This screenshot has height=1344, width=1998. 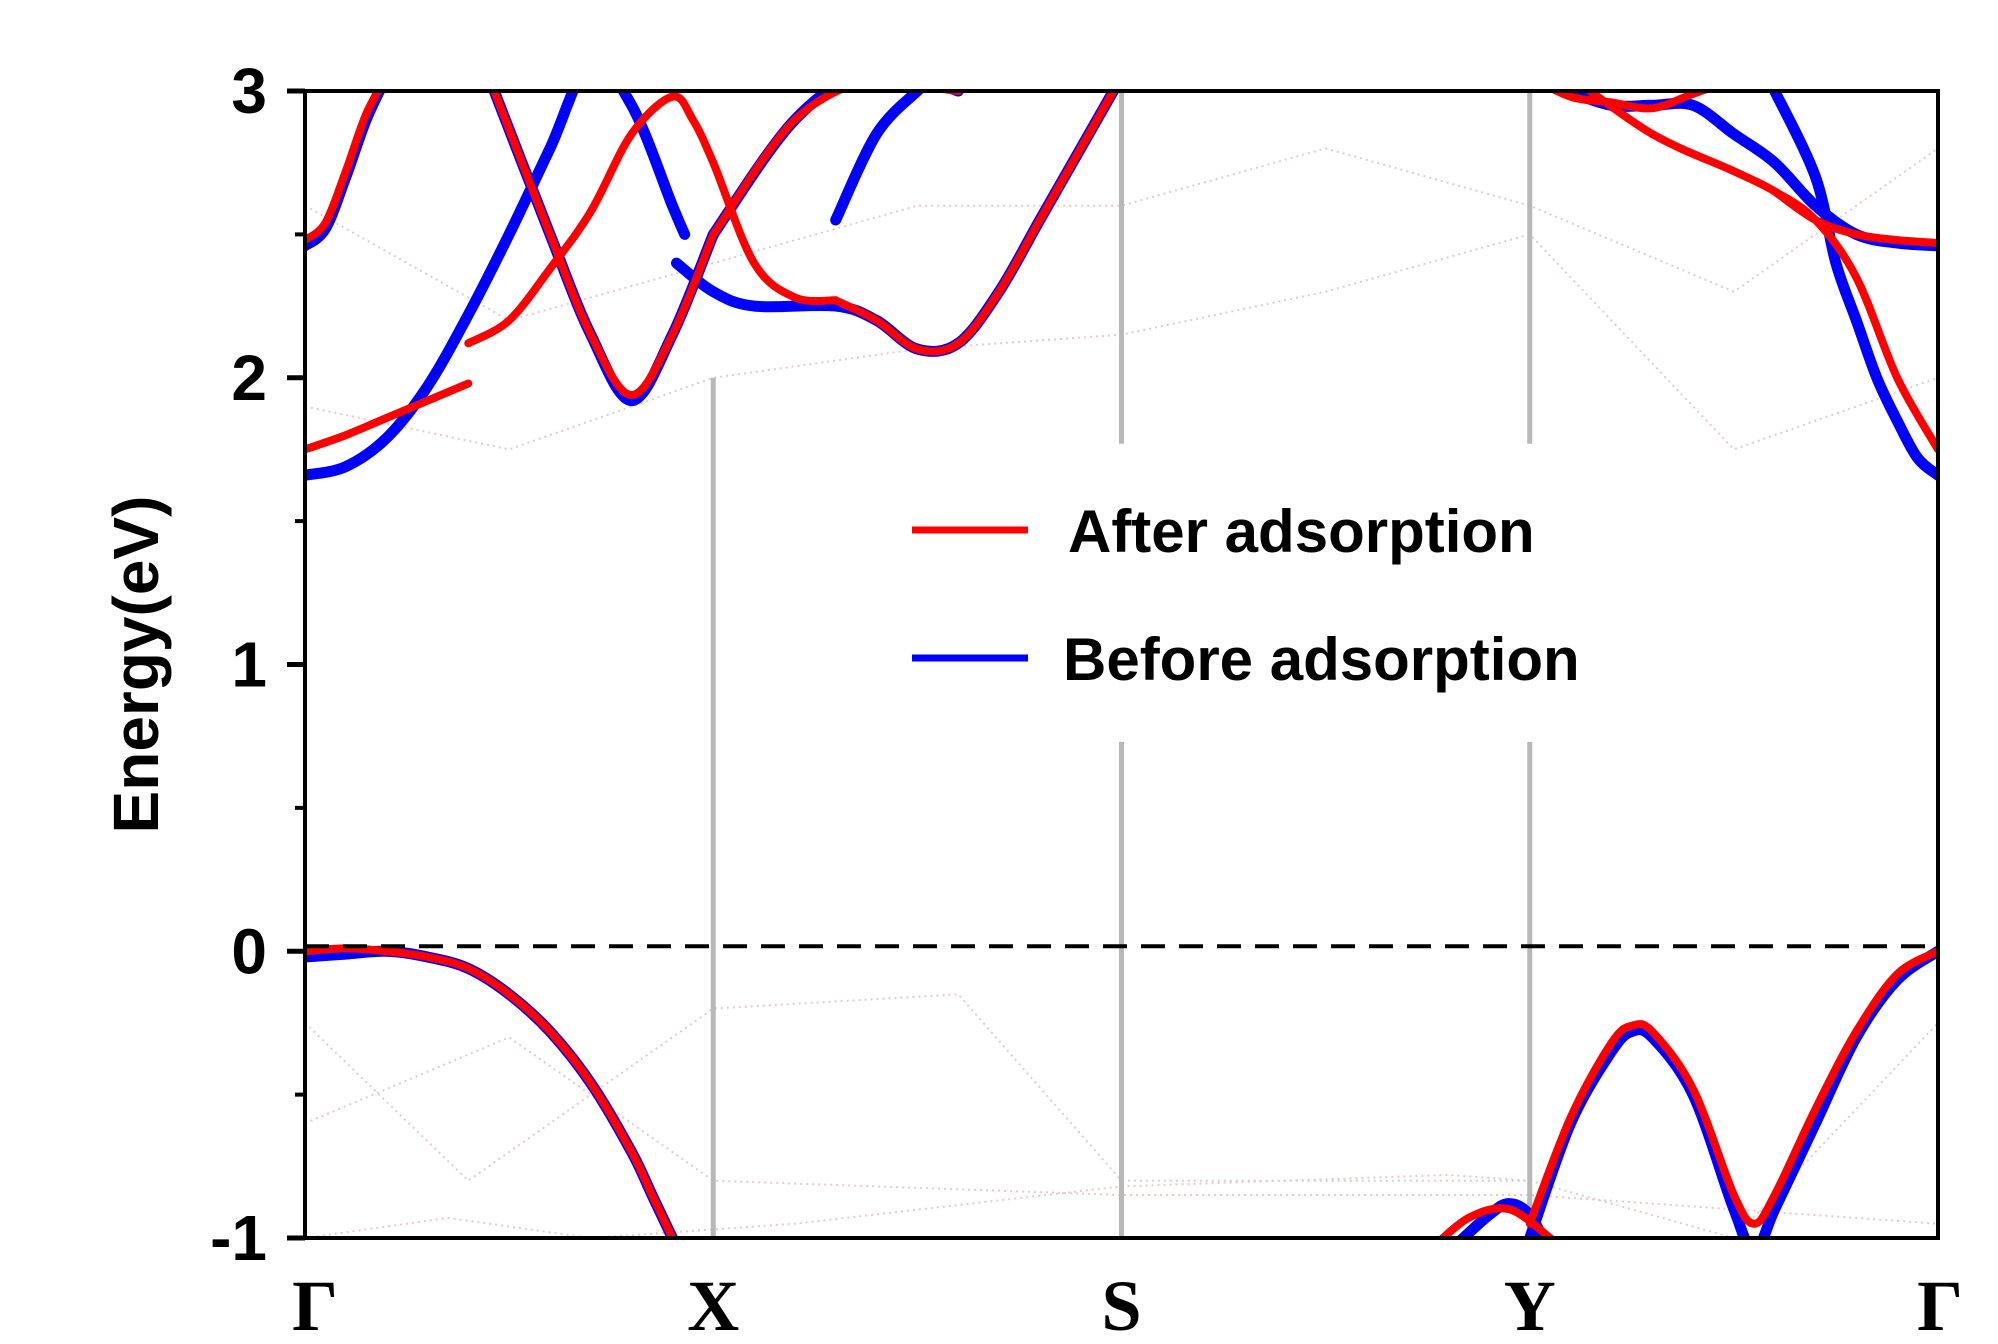 I want to click on y-tick-label-3: 2, so click(x=249, y=378).